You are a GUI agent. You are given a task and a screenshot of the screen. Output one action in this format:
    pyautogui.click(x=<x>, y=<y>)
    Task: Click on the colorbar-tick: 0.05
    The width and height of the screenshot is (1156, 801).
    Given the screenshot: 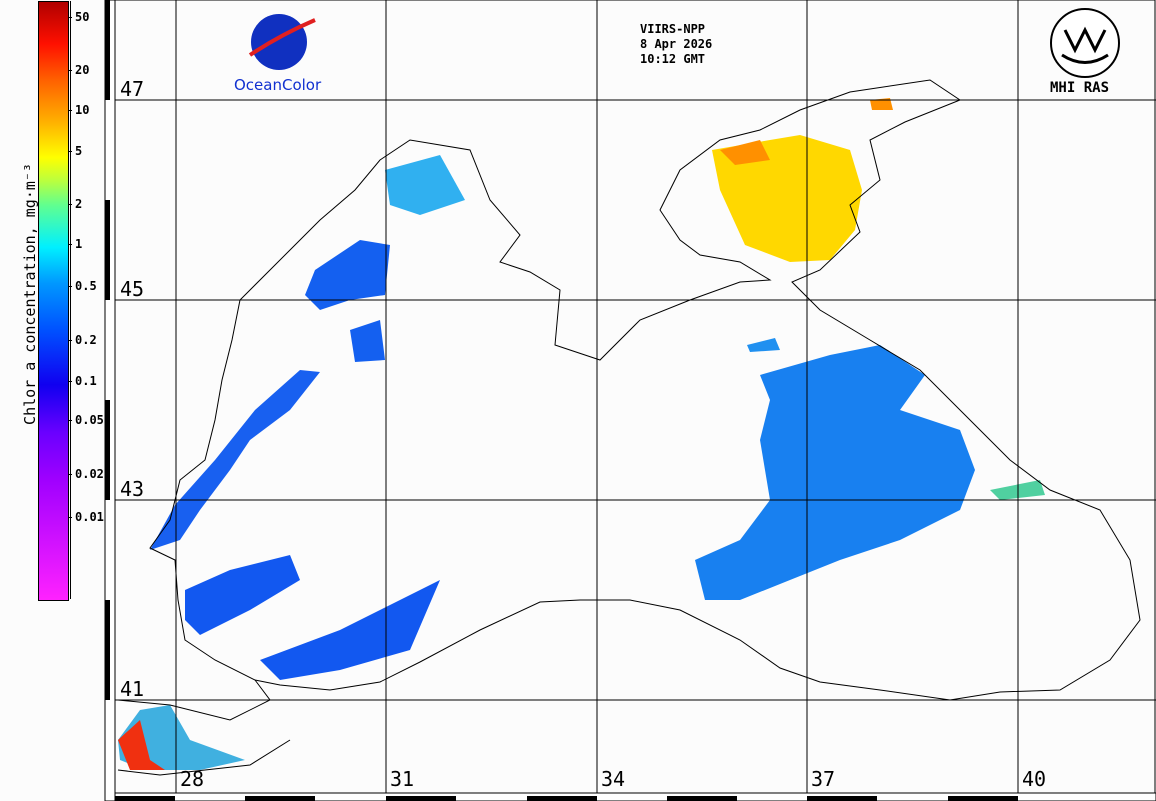 What is the action you would take?
    pyautogui.click(x=86, y=420)
    